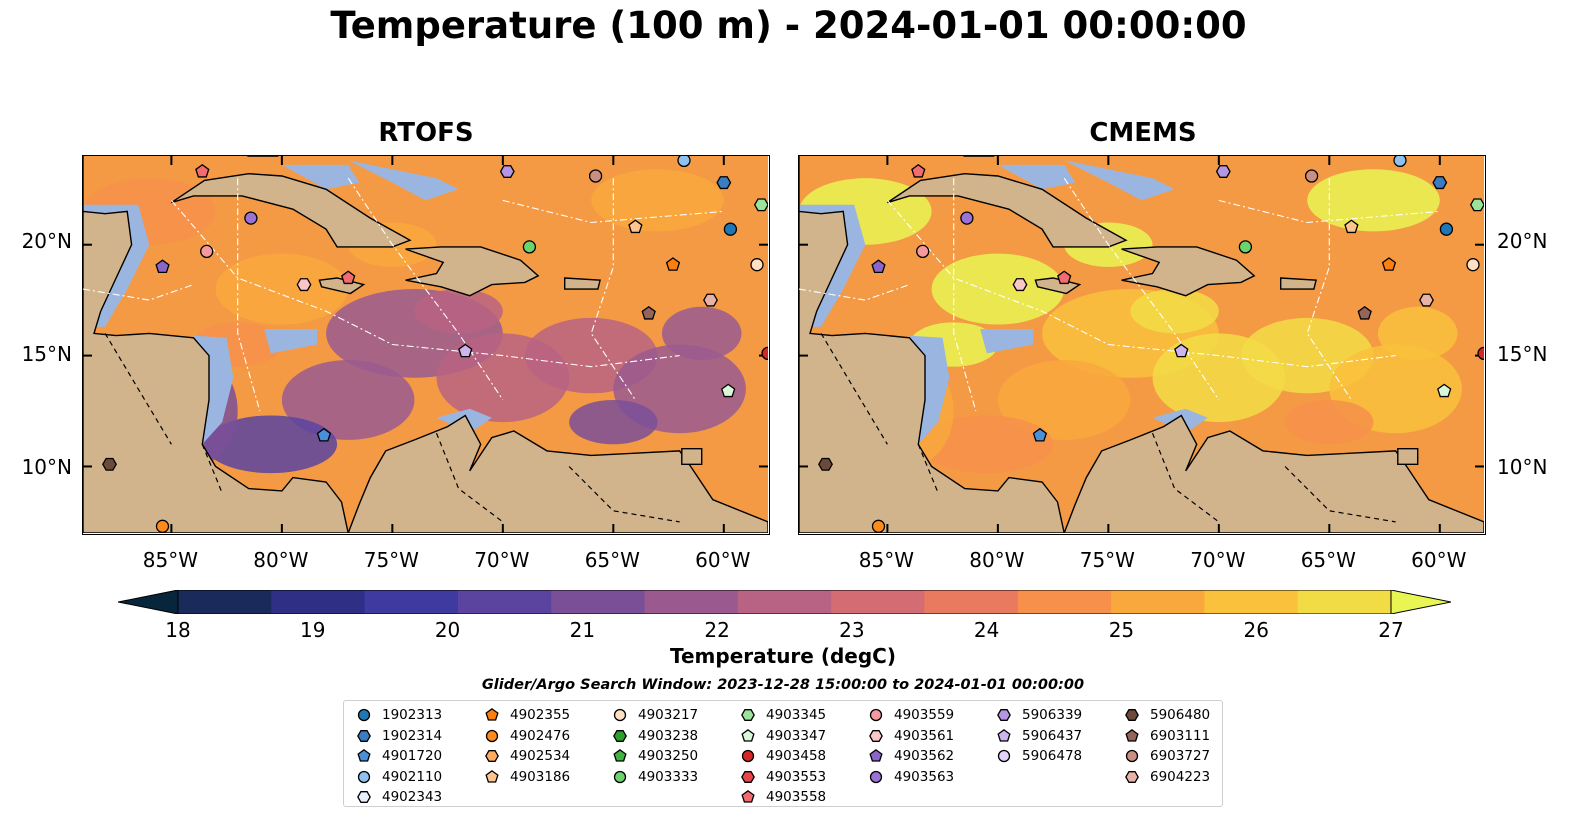  I want to click on legend-label: 6904223, so click(1180, 776).